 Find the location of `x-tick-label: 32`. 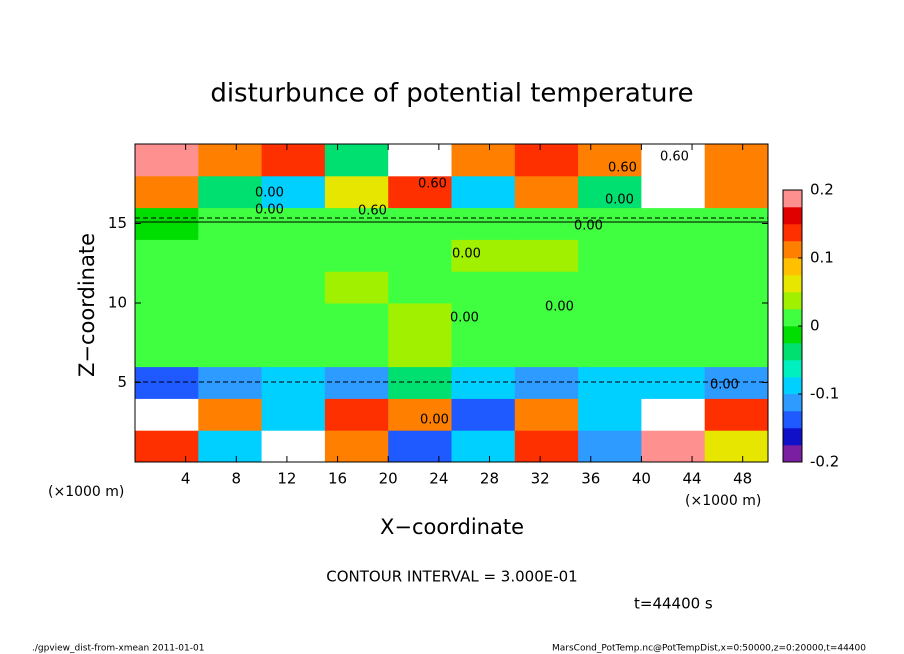

x-tick-label: 32 is located at coordinates (540, 479).